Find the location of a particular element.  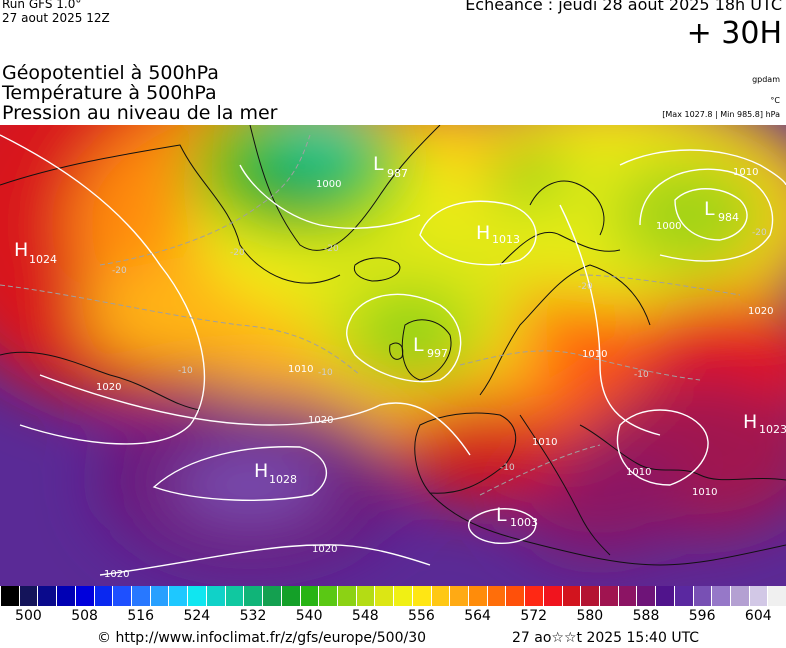

high-center-value: 1013 is located at coordinates (506, 239).